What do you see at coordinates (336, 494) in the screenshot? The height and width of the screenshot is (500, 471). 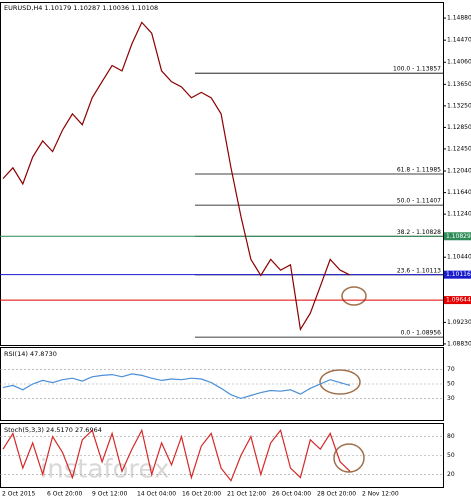 I see `x-tick-label: 28 Oct 20:00` at bounding box center [336, 494].